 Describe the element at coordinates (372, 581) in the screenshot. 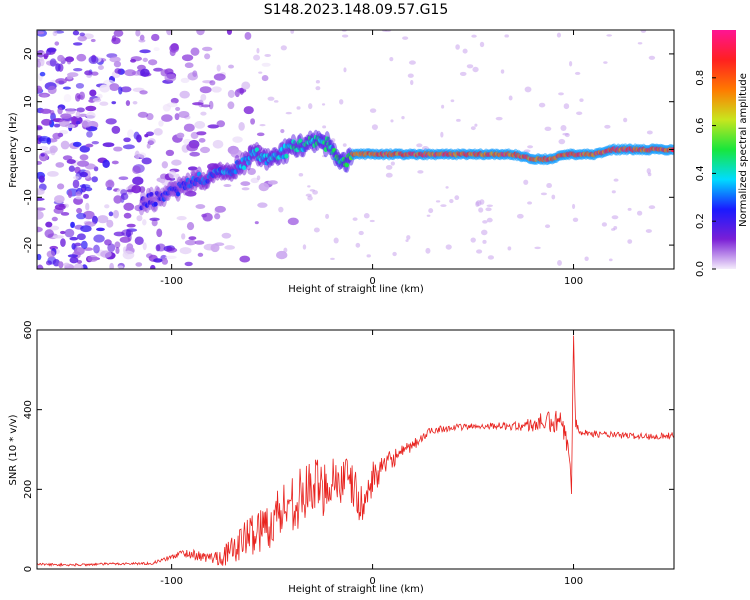

I see `snr-x-tick-label: 0` at that location.